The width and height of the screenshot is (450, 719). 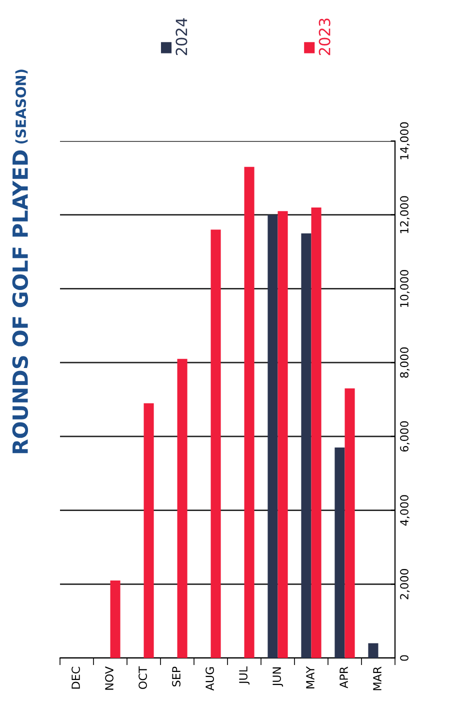 I want to click on y-tick-label: 8,000, so click(x=405, y=362).